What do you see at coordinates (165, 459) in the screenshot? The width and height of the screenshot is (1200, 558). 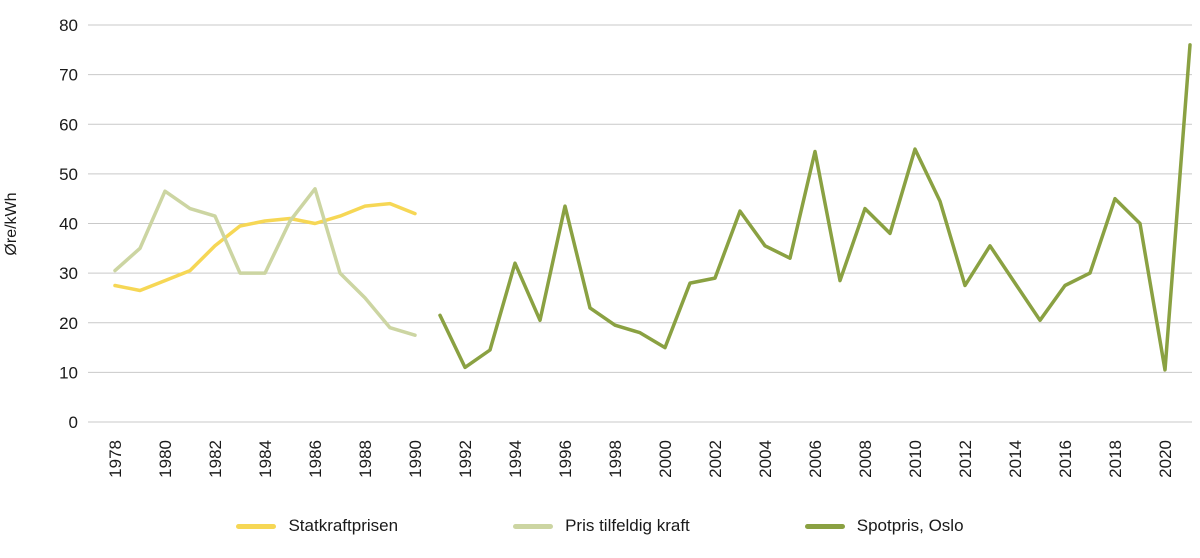 I see `x-tick-label-1980: 1980` at bounding box center [165, 459].